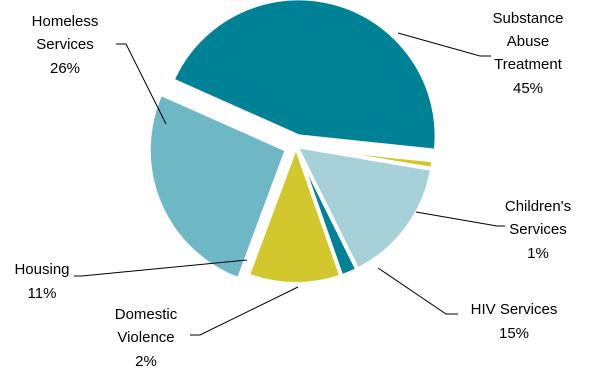  Describe the element at coordinates (514, 333) in the screenshot. I see `slice-value-label-hiv-services: 15%` at that location.